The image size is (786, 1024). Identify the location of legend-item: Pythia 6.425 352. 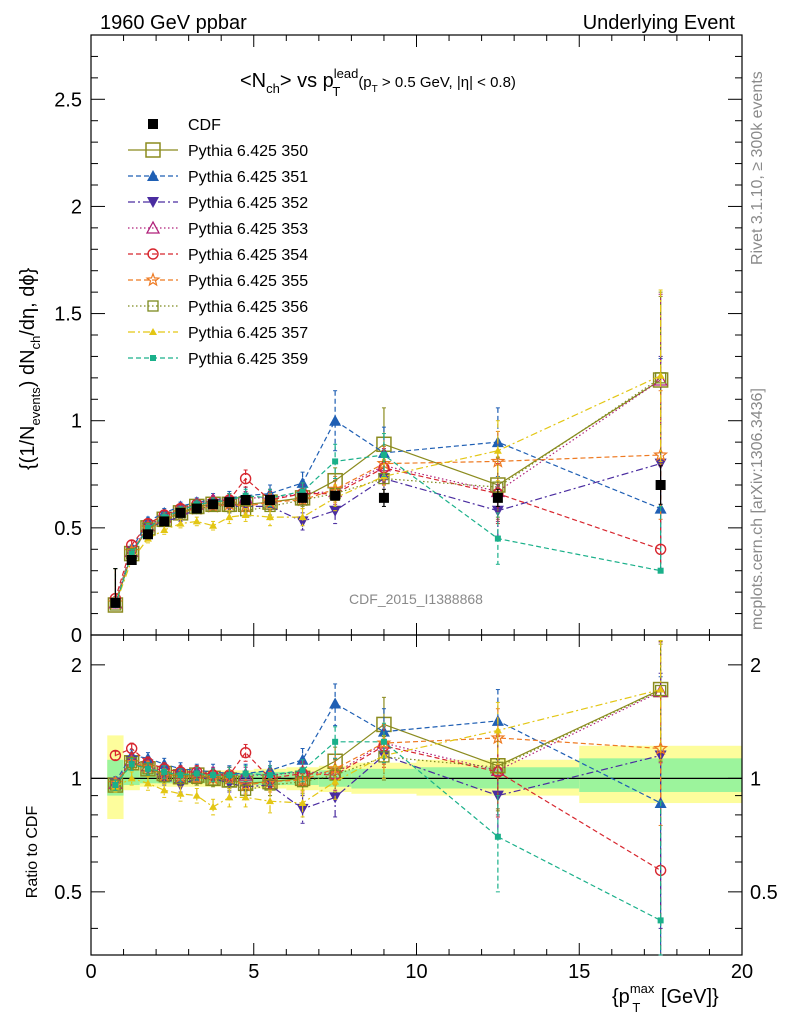
(218, 203).